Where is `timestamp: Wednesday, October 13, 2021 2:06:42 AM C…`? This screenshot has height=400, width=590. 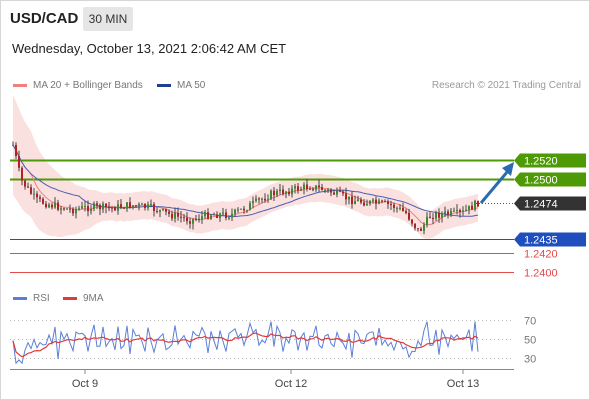
timestamp: Wednesday, October 13, 2021 2:06:42 AM C… is located at coordinates (149, 48).